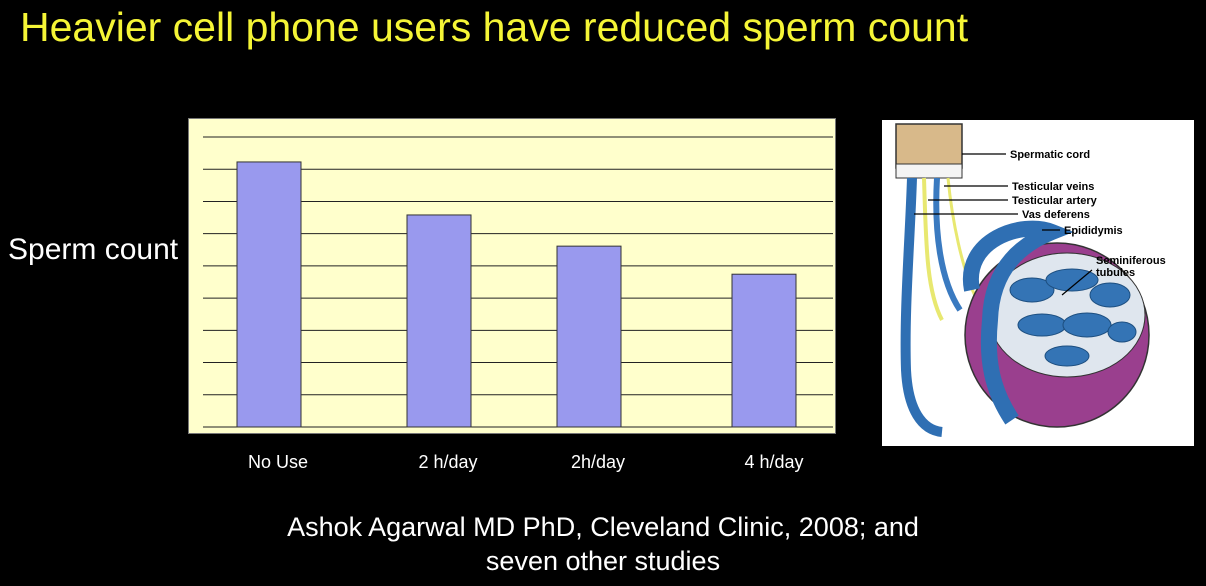 This screenshot has height=586, width=1206. I want to click on cord-cuff-shape, so click(929, 171).